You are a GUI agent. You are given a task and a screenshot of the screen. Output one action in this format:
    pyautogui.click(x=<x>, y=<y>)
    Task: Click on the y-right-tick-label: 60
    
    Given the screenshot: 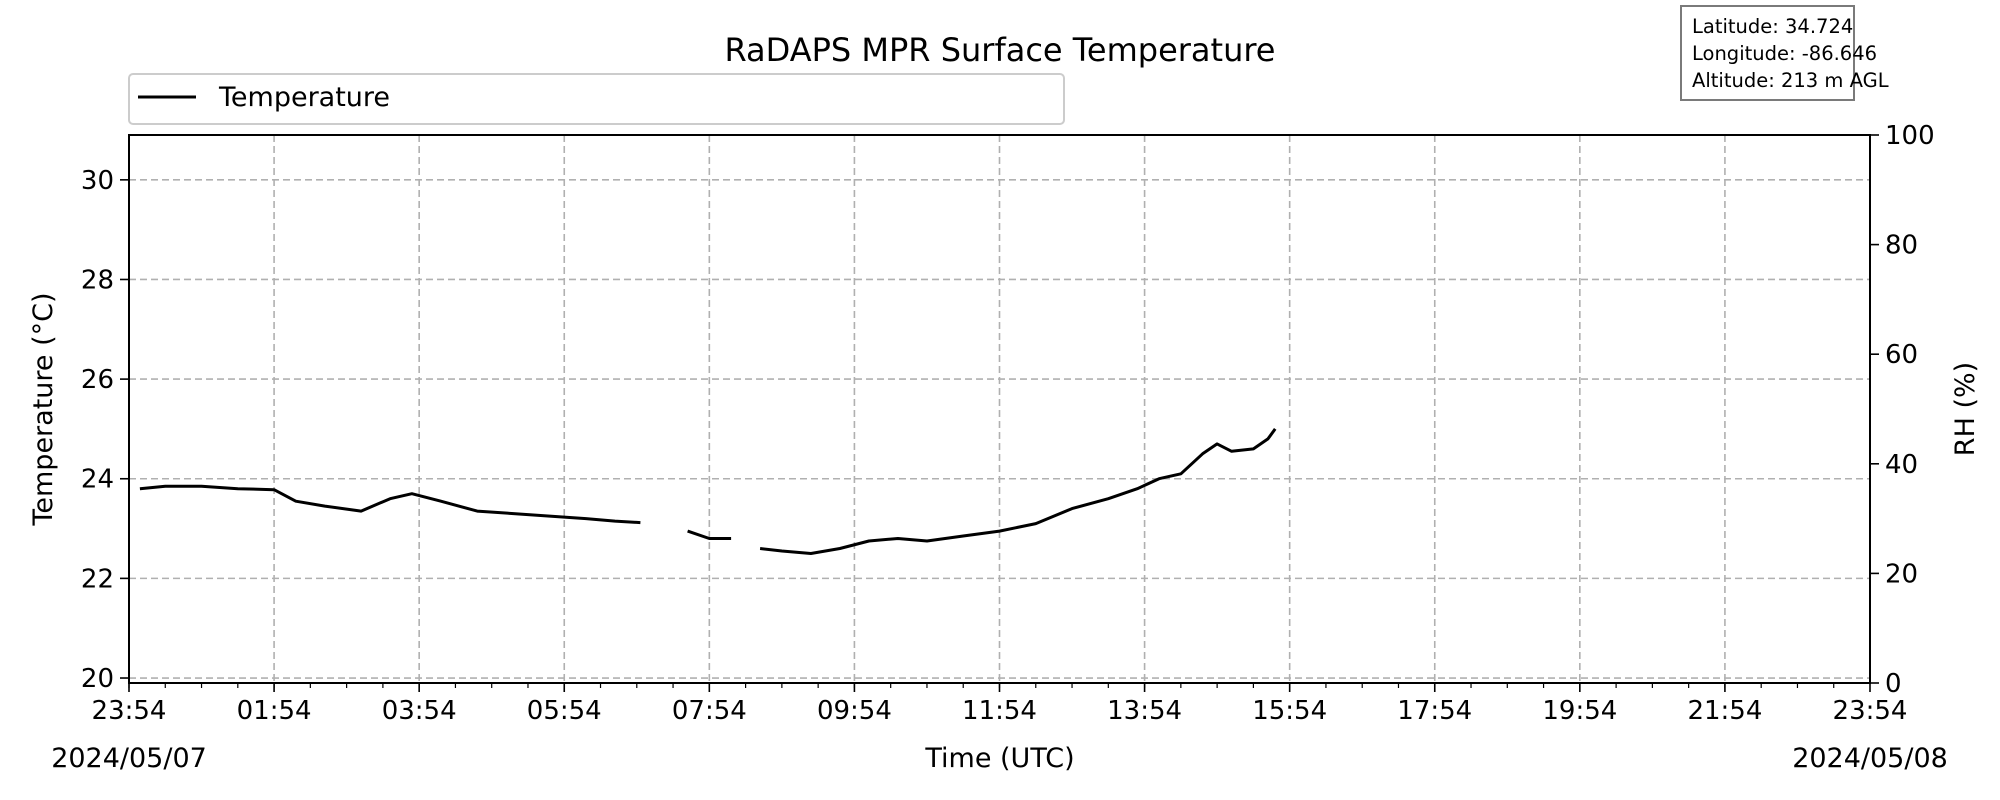 What is the action you would take?
    pyautogui.click(x=1901, y=355)
    